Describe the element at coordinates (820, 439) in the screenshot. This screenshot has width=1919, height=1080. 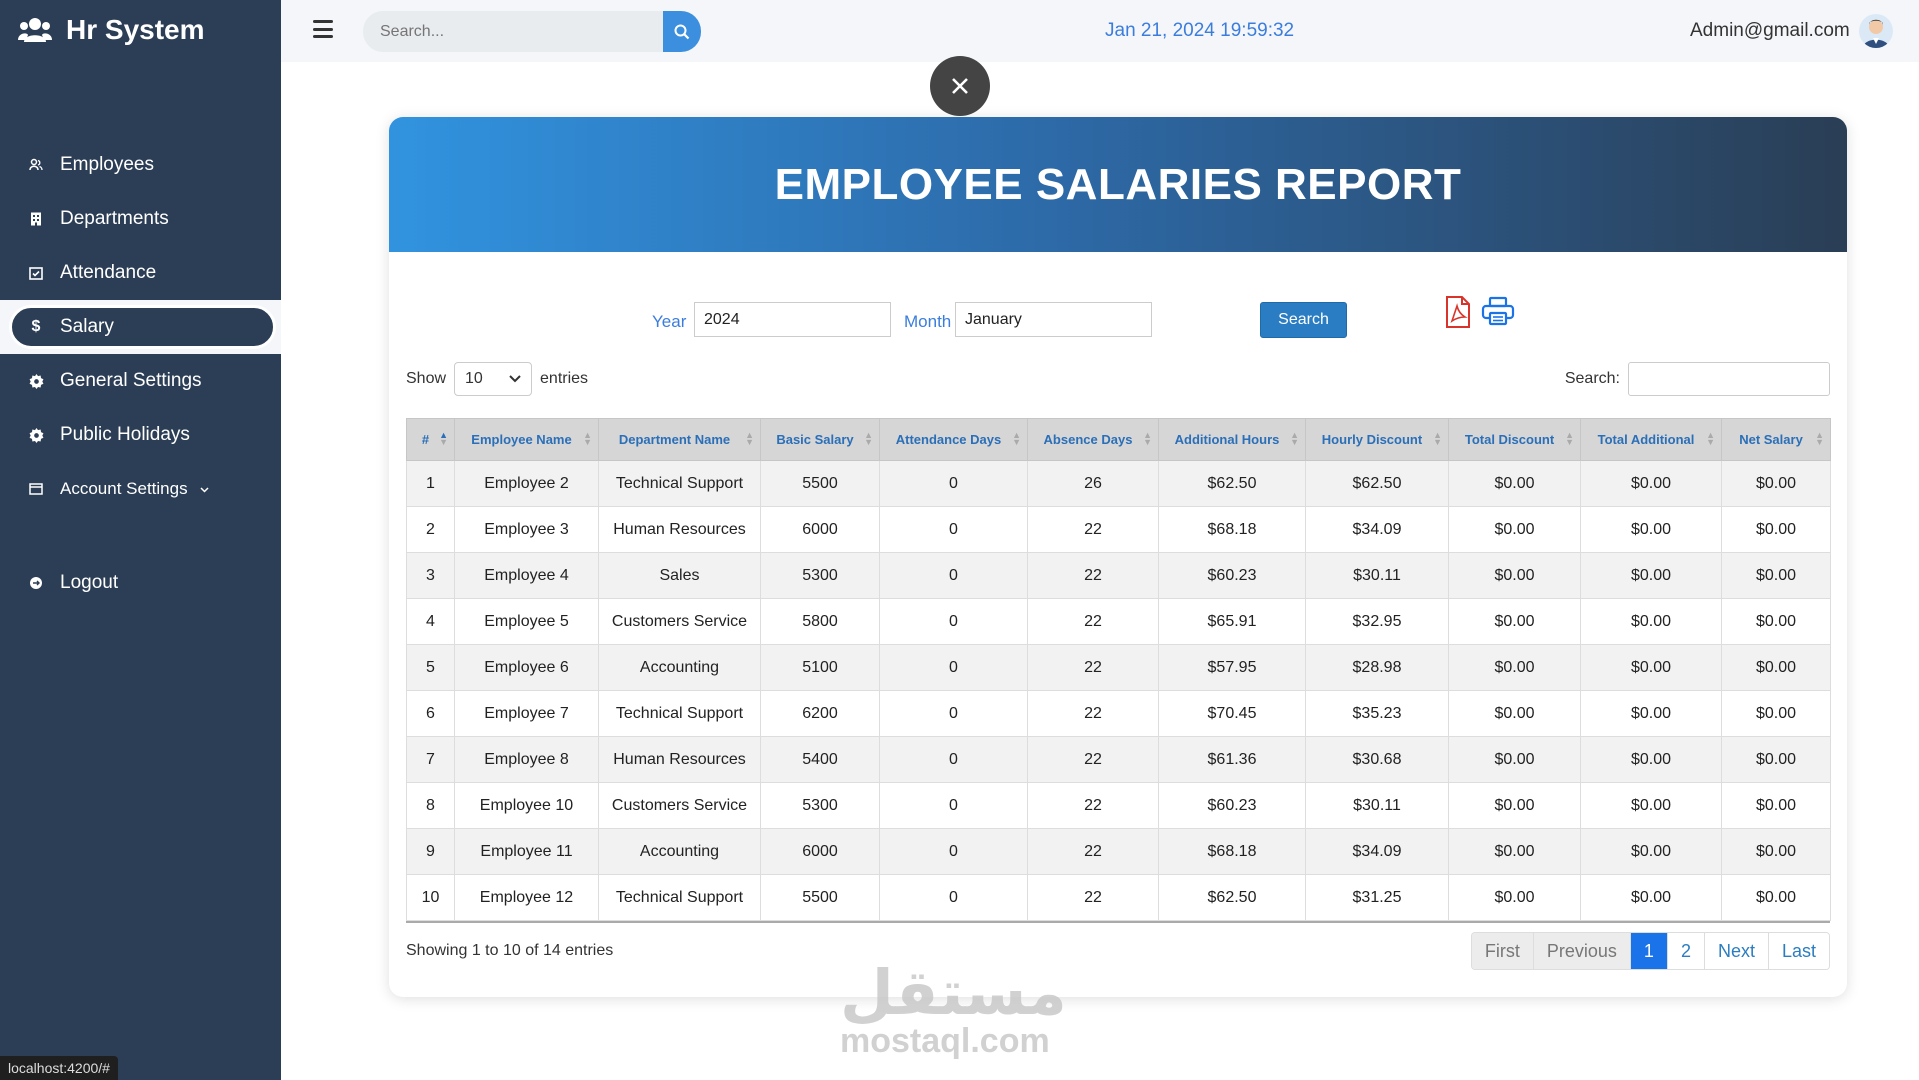
I see `column-header-basic-salary: Basic Salary ▲ ▼` at that location.